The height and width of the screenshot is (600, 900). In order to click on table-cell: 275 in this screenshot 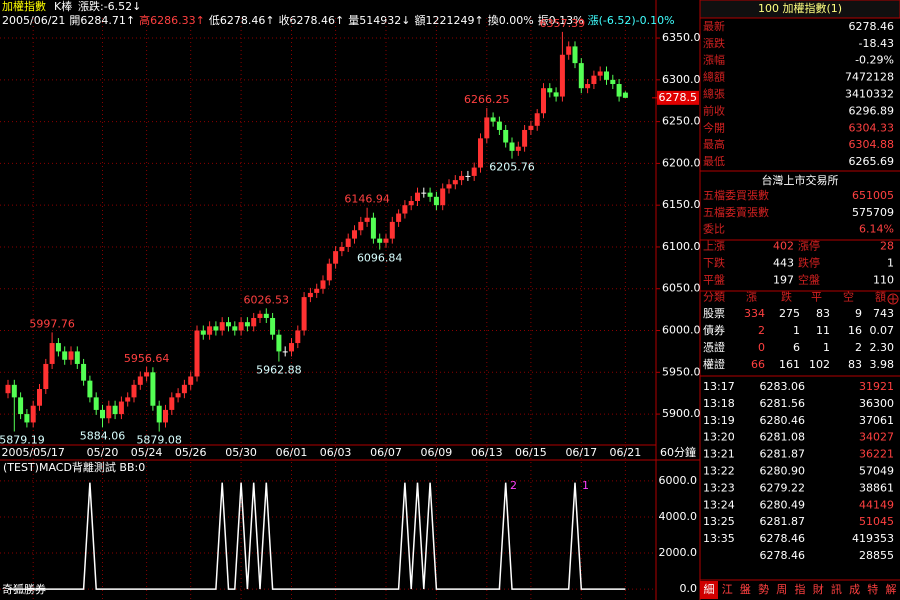, I will do `click(789, 313)`.